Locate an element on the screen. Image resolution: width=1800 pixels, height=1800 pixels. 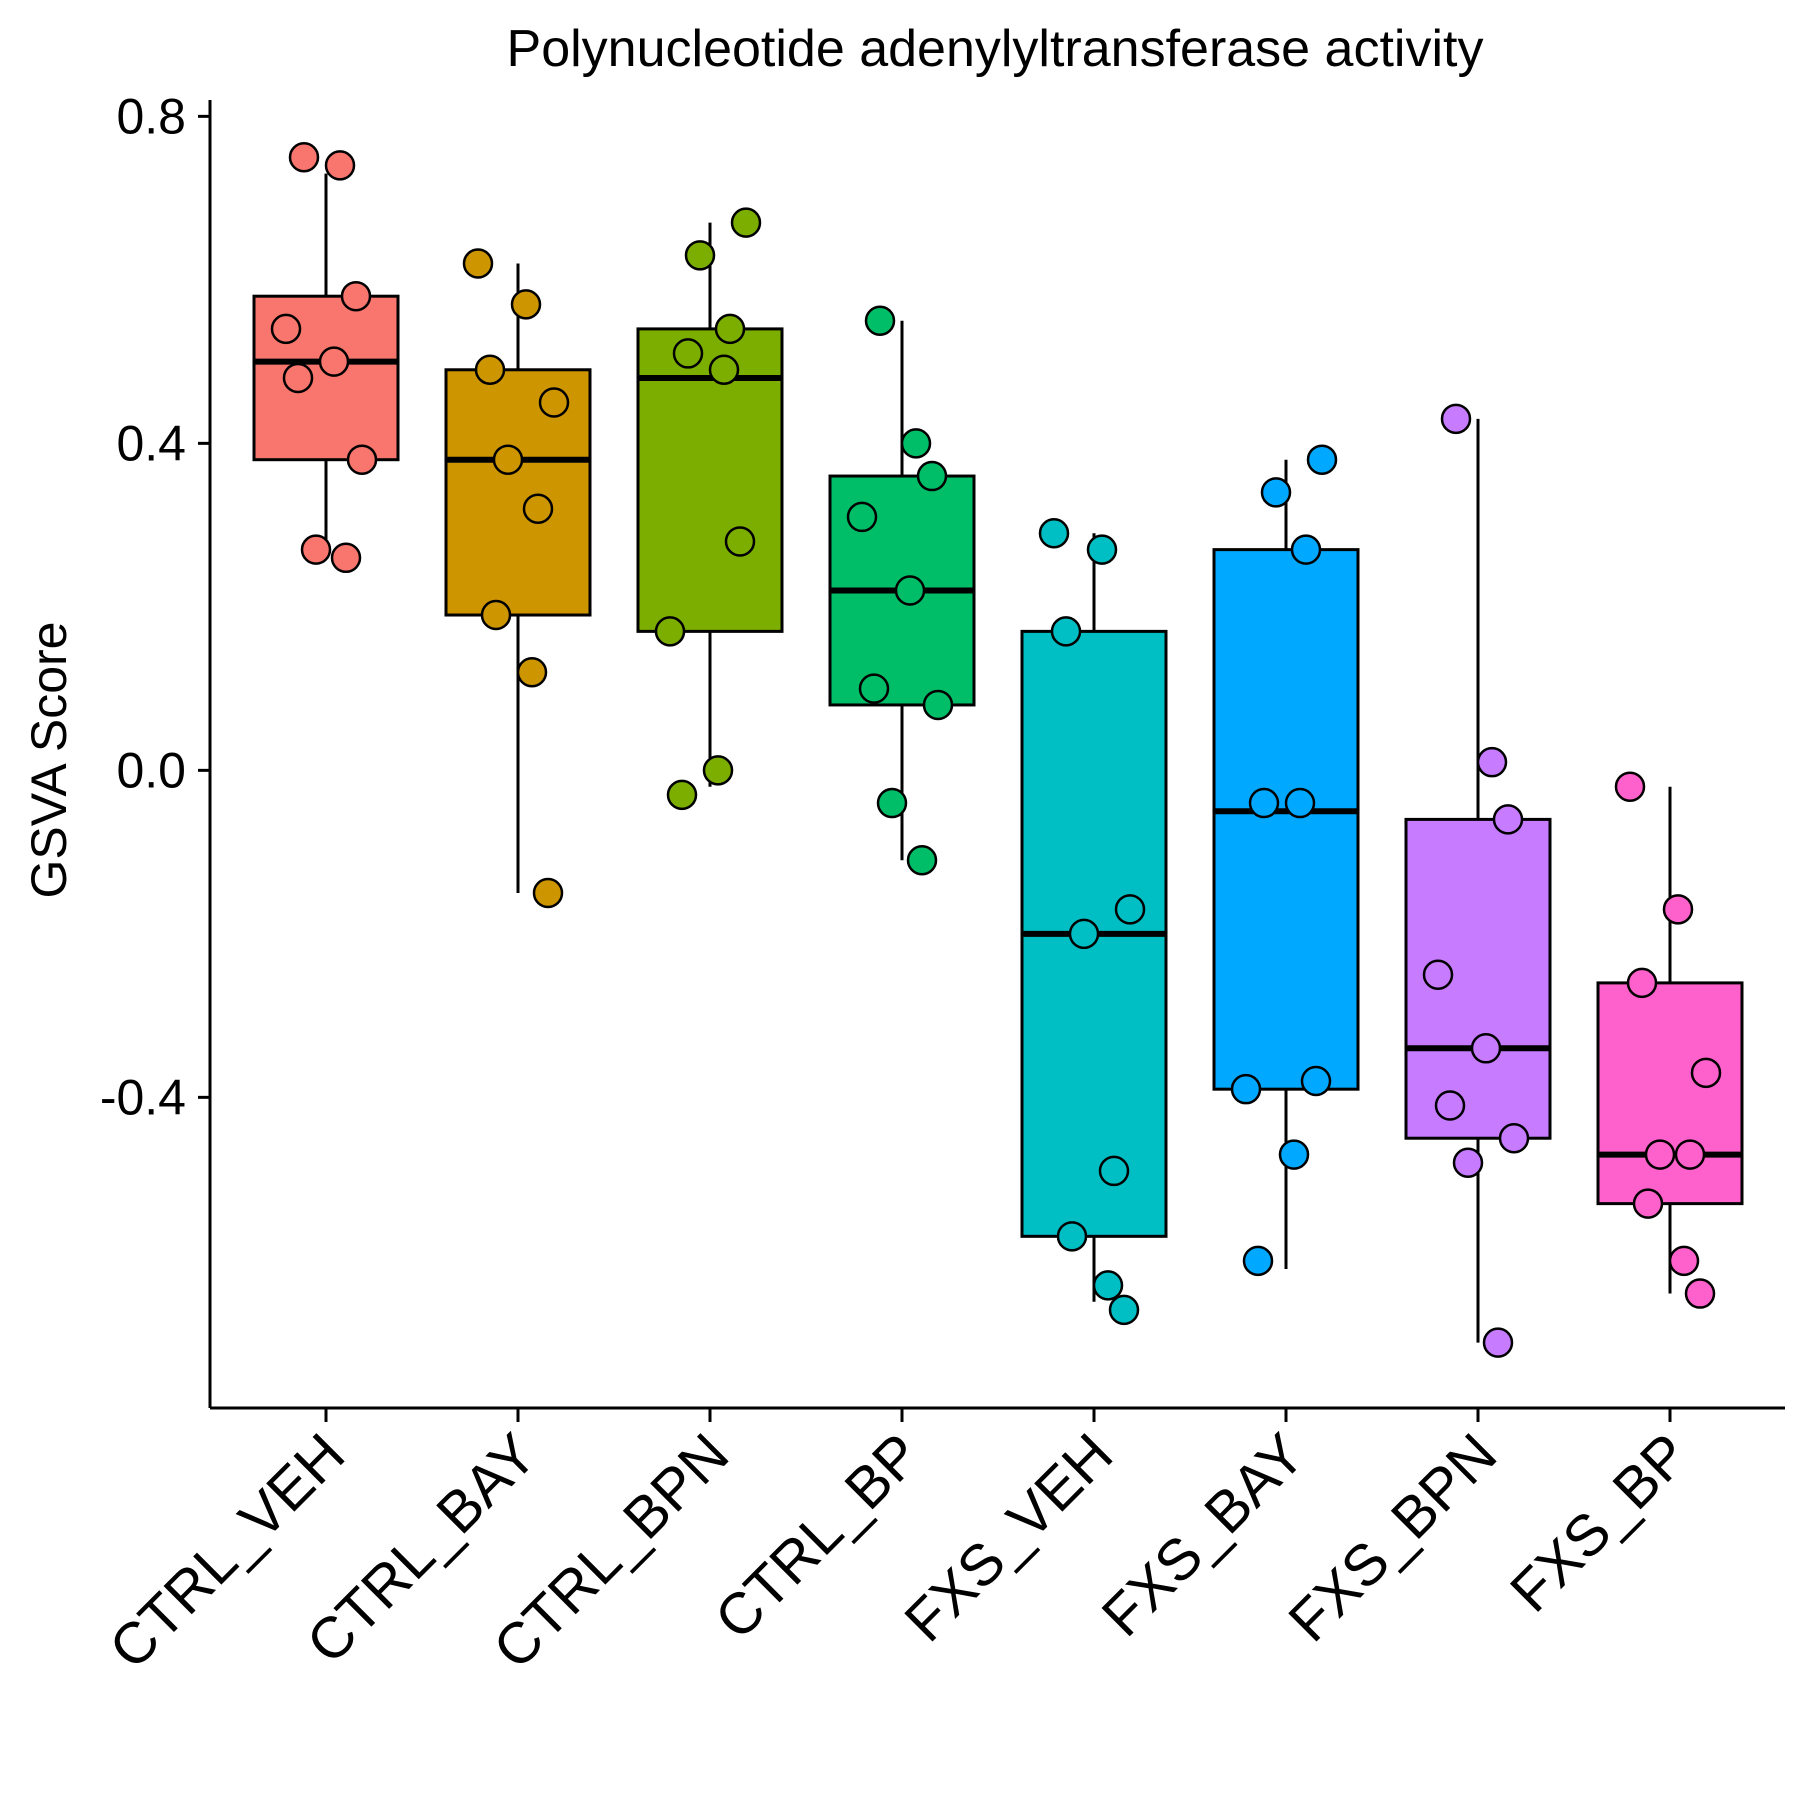
x-tick-label: FXS_VEH is located at coordinates (1008, 1537).